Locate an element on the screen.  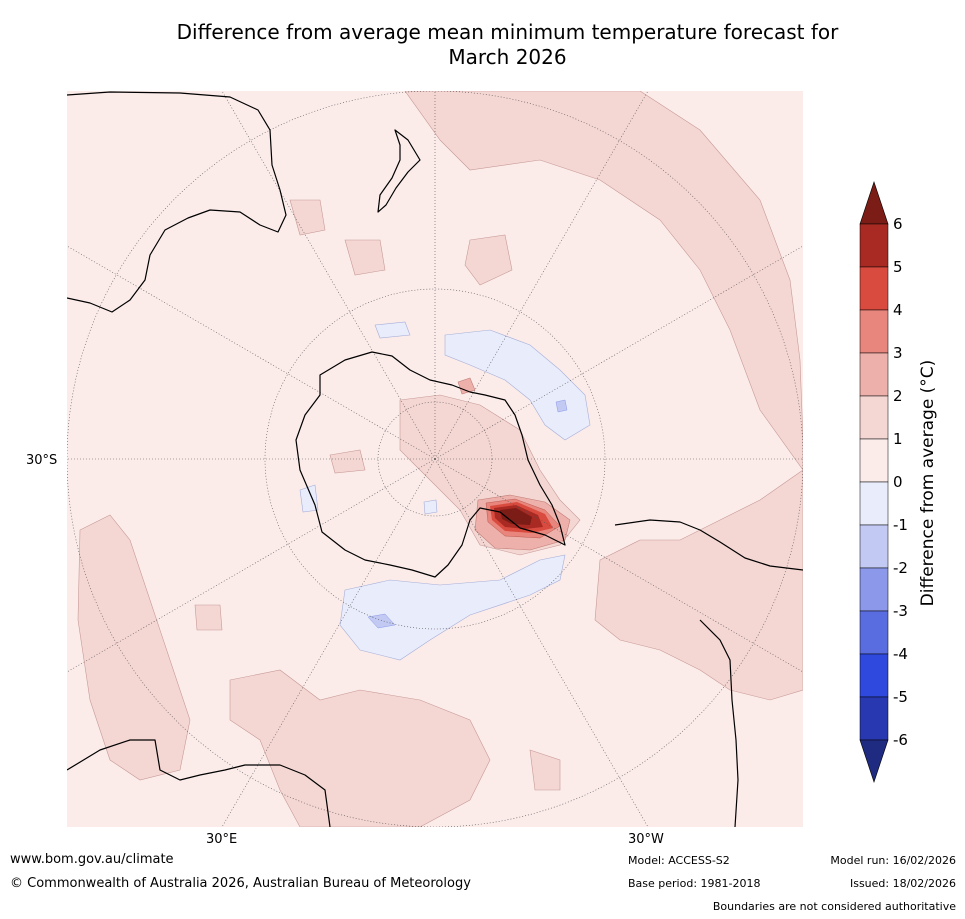
south-america-coastline is located at coordinates (708, 673).